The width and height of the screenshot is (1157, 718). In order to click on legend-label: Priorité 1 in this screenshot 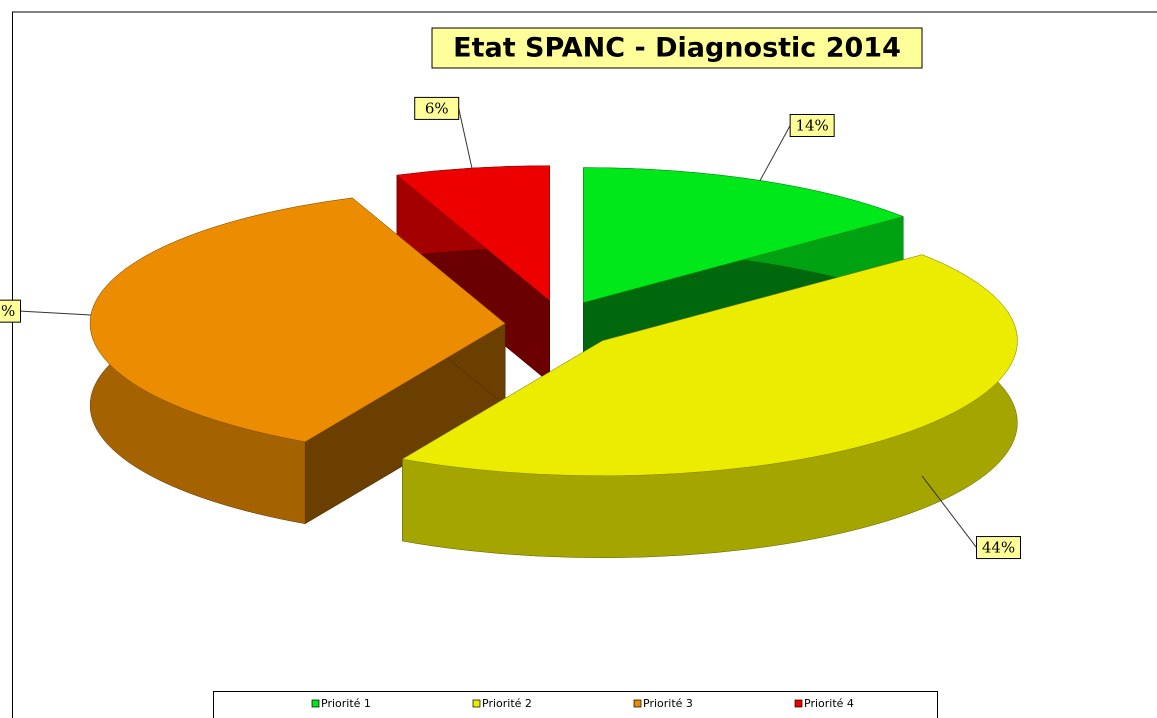, I will do `click(346, 703)`.